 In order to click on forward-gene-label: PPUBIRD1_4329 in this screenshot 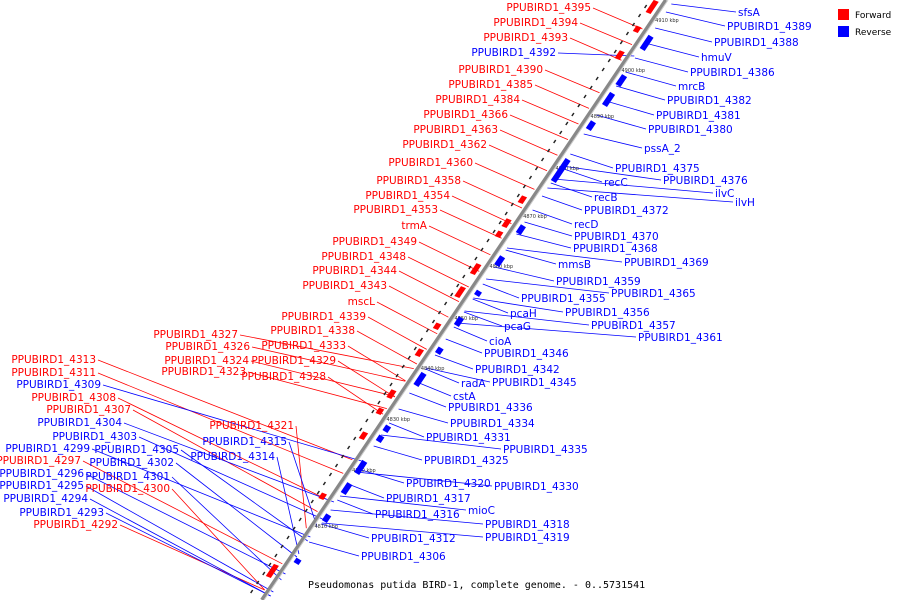, I will do `click(293, 361)`.